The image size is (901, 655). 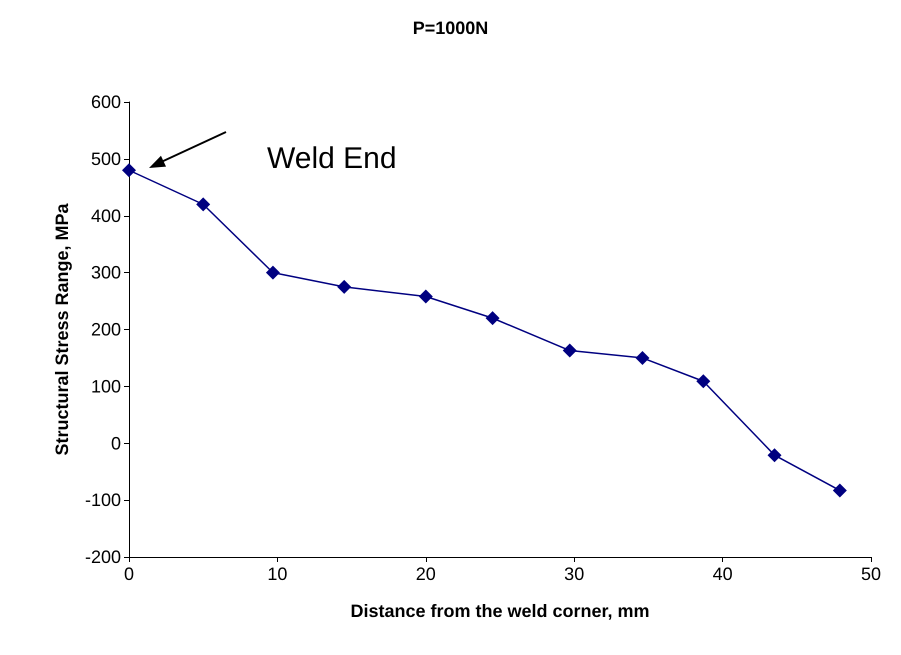 What do you see at coordinates (574, 574) in the screenshot?
I see `x-tick-label: 30` at bounding box center [574, 574].